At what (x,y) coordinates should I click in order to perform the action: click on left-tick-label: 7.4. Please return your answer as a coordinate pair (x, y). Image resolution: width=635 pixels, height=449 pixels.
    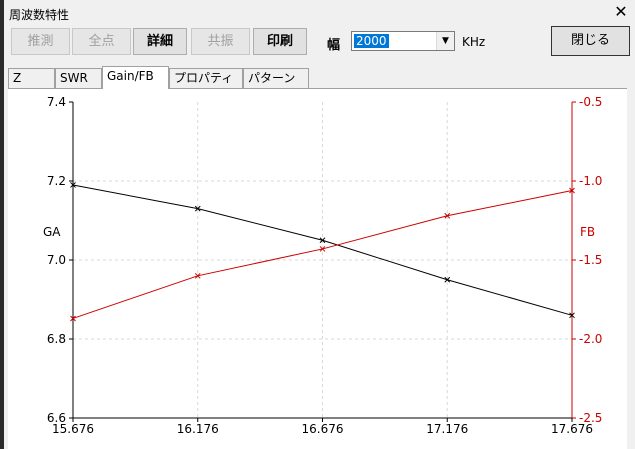
    Looking at the image, I should click on (56, 102).